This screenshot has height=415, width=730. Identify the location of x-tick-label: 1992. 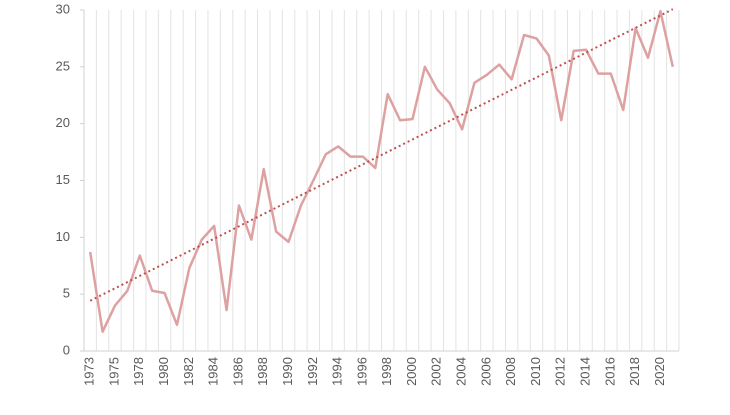
(312, 371).